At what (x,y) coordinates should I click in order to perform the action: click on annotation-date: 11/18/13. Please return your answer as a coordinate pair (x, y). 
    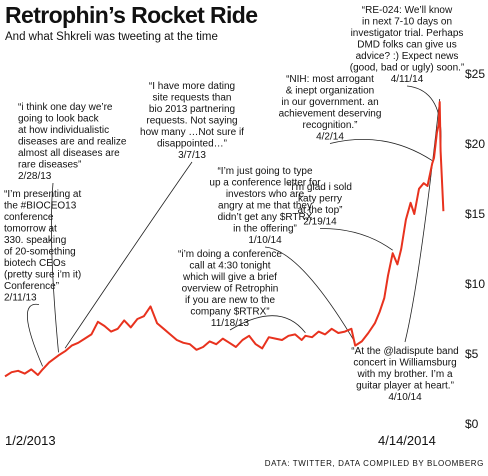
    Looking at the image, I should click on (230, 323).